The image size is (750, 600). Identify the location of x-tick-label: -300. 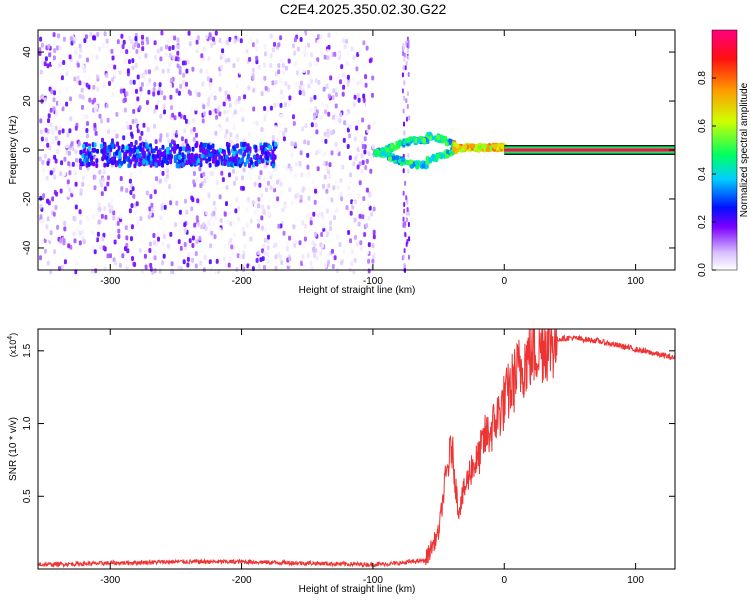
(110, 281).